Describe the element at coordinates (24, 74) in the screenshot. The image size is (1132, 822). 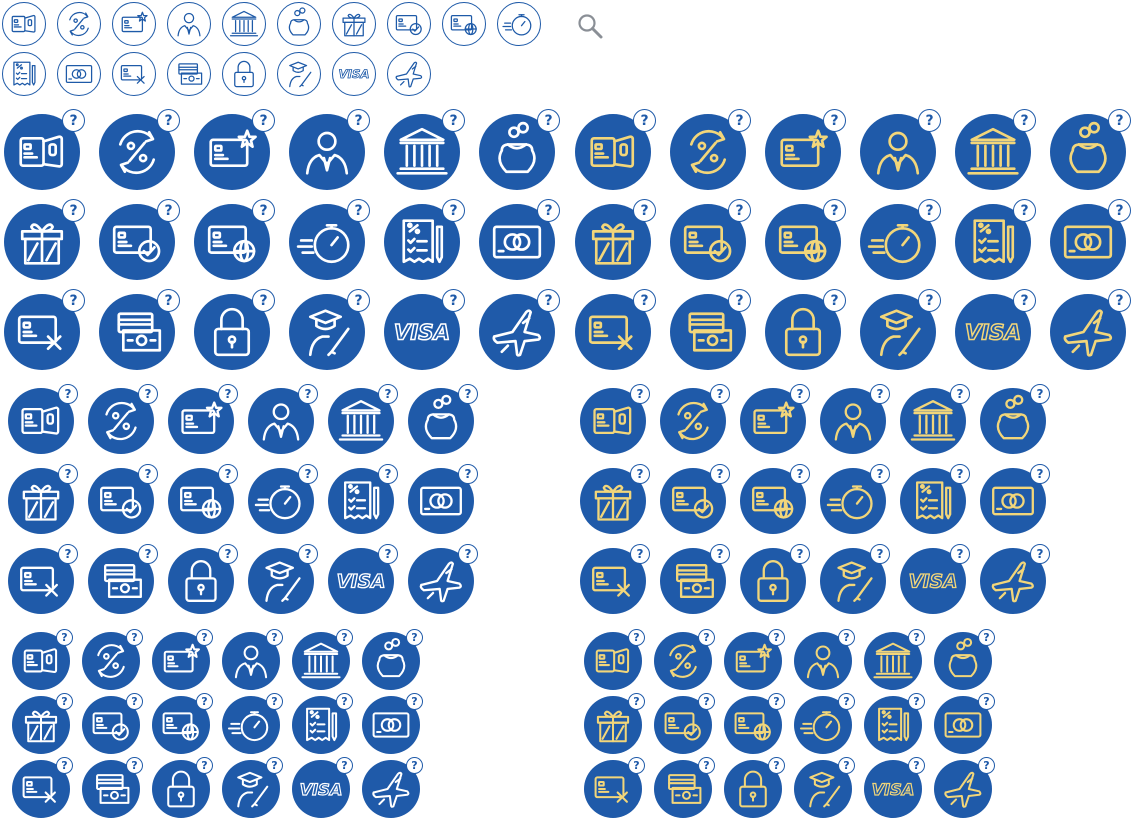
I see `tax-receipt-icon` at that location.